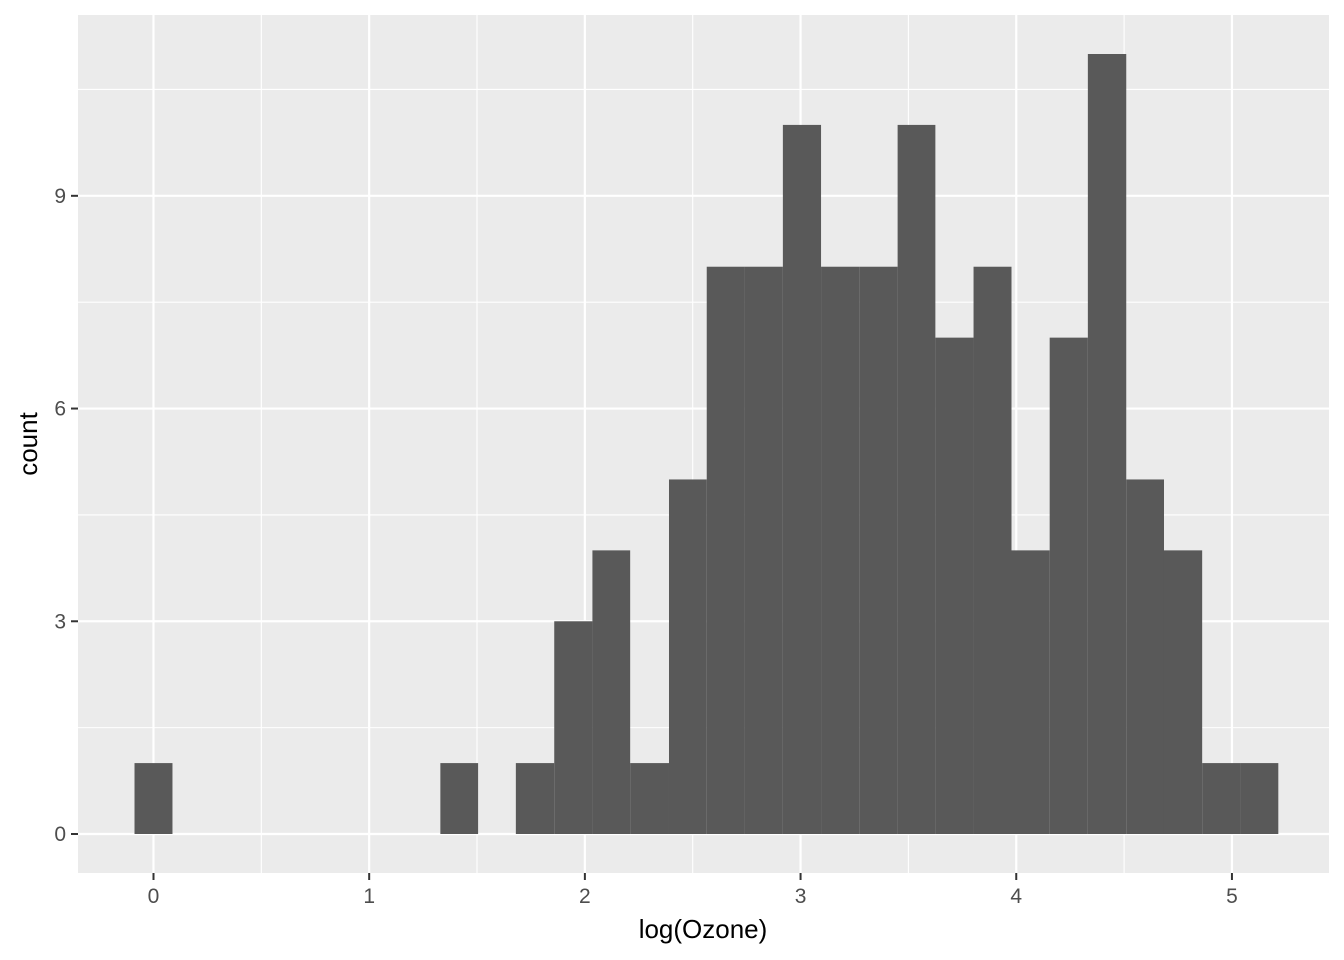 The image size is (1344, 960). Describe the element at coordinates (60, 621) in the screenshot. I see `y-tick-label: 3` at that location.